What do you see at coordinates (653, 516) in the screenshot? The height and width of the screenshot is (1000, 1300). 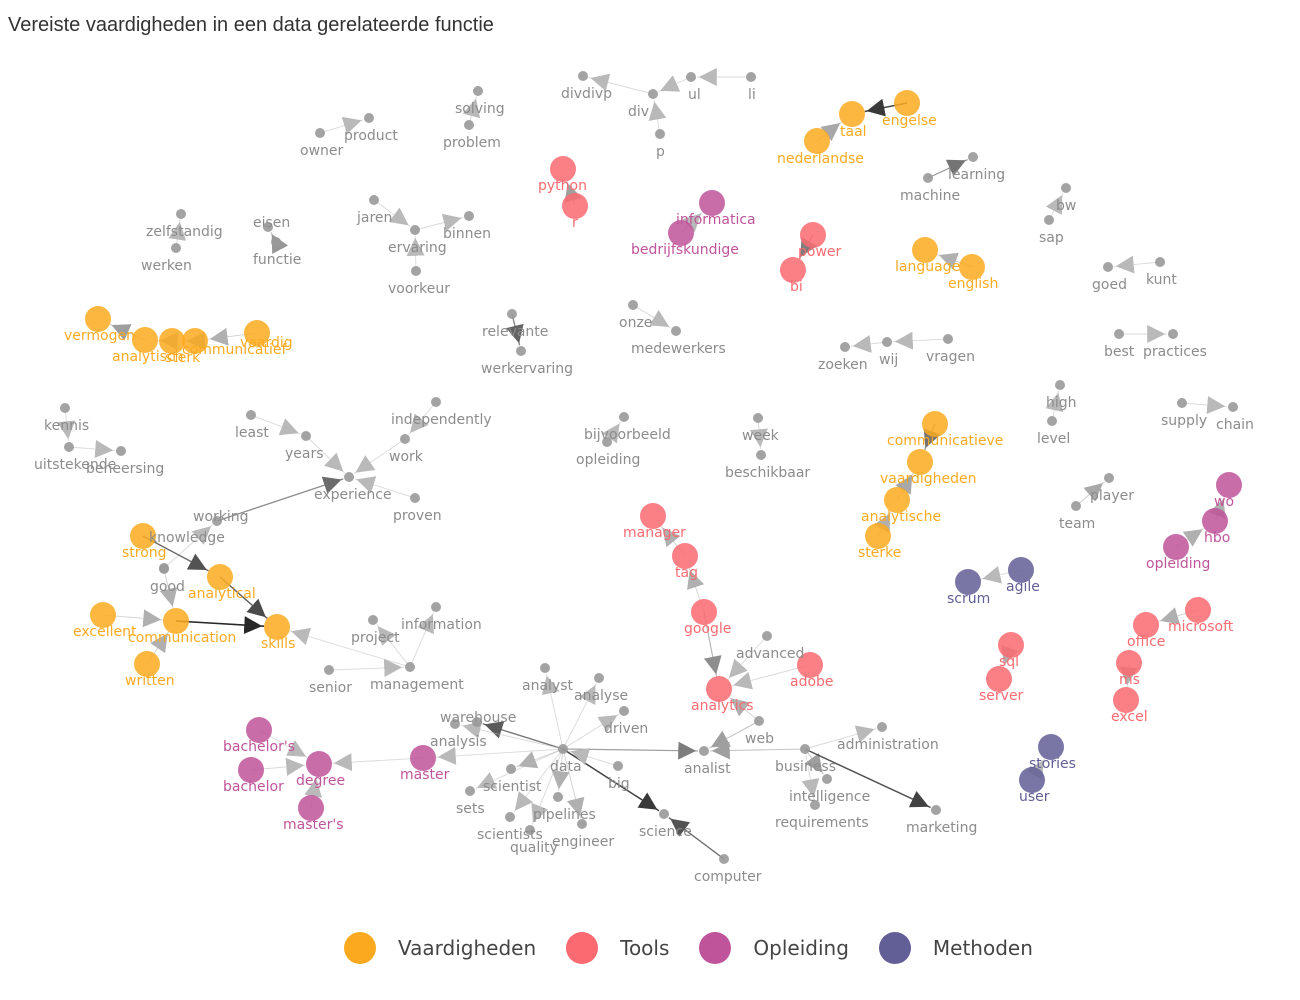 I see `node-manager` at bounding box center [653, 516].